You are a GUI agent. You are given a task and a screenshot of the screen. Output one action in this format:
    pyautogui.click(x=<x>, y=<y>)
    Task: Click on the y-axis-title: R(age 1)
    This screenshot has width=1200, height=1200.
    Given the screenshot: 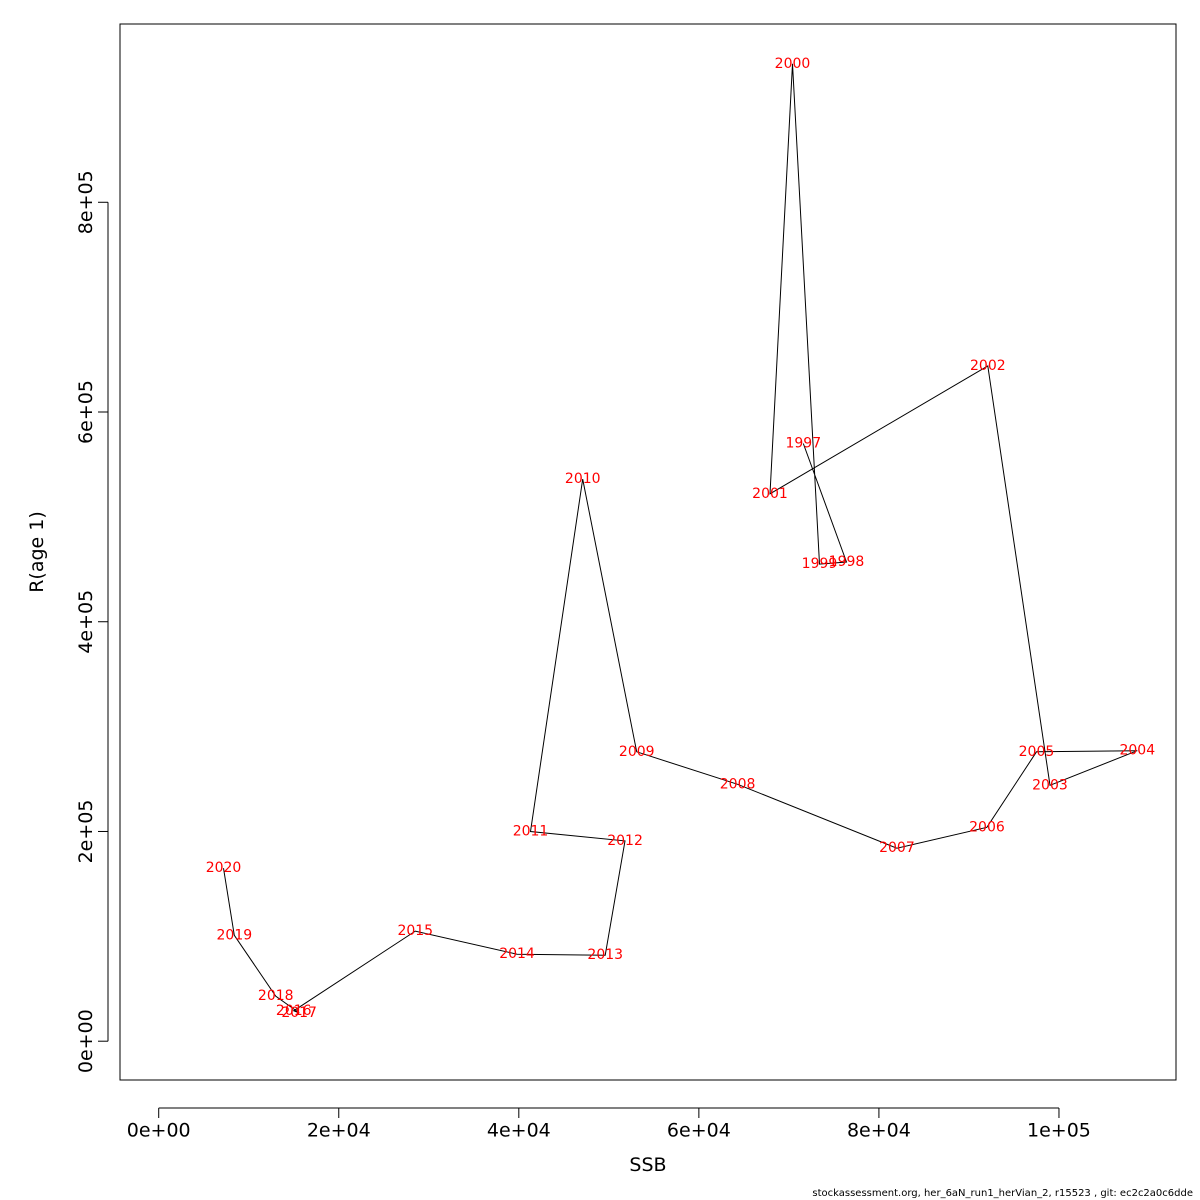 What is the action you would take?
    pyautogui.click(x=37, y=552)
    